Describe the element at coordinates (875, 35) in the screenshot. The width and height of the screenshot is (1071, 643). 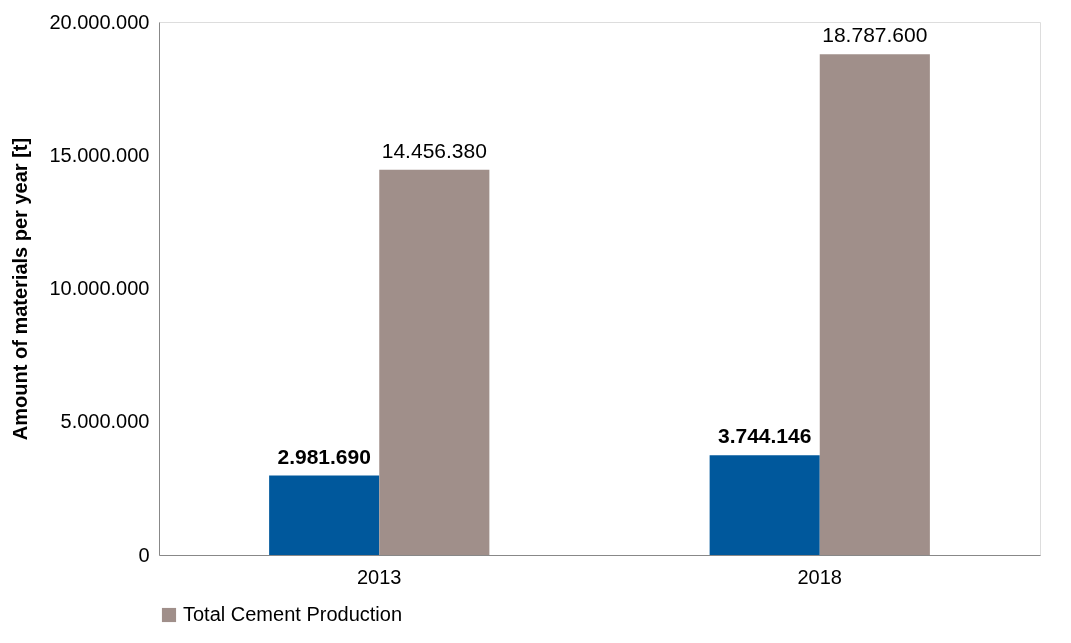
I see `data-label: 18.787.600` at that location.